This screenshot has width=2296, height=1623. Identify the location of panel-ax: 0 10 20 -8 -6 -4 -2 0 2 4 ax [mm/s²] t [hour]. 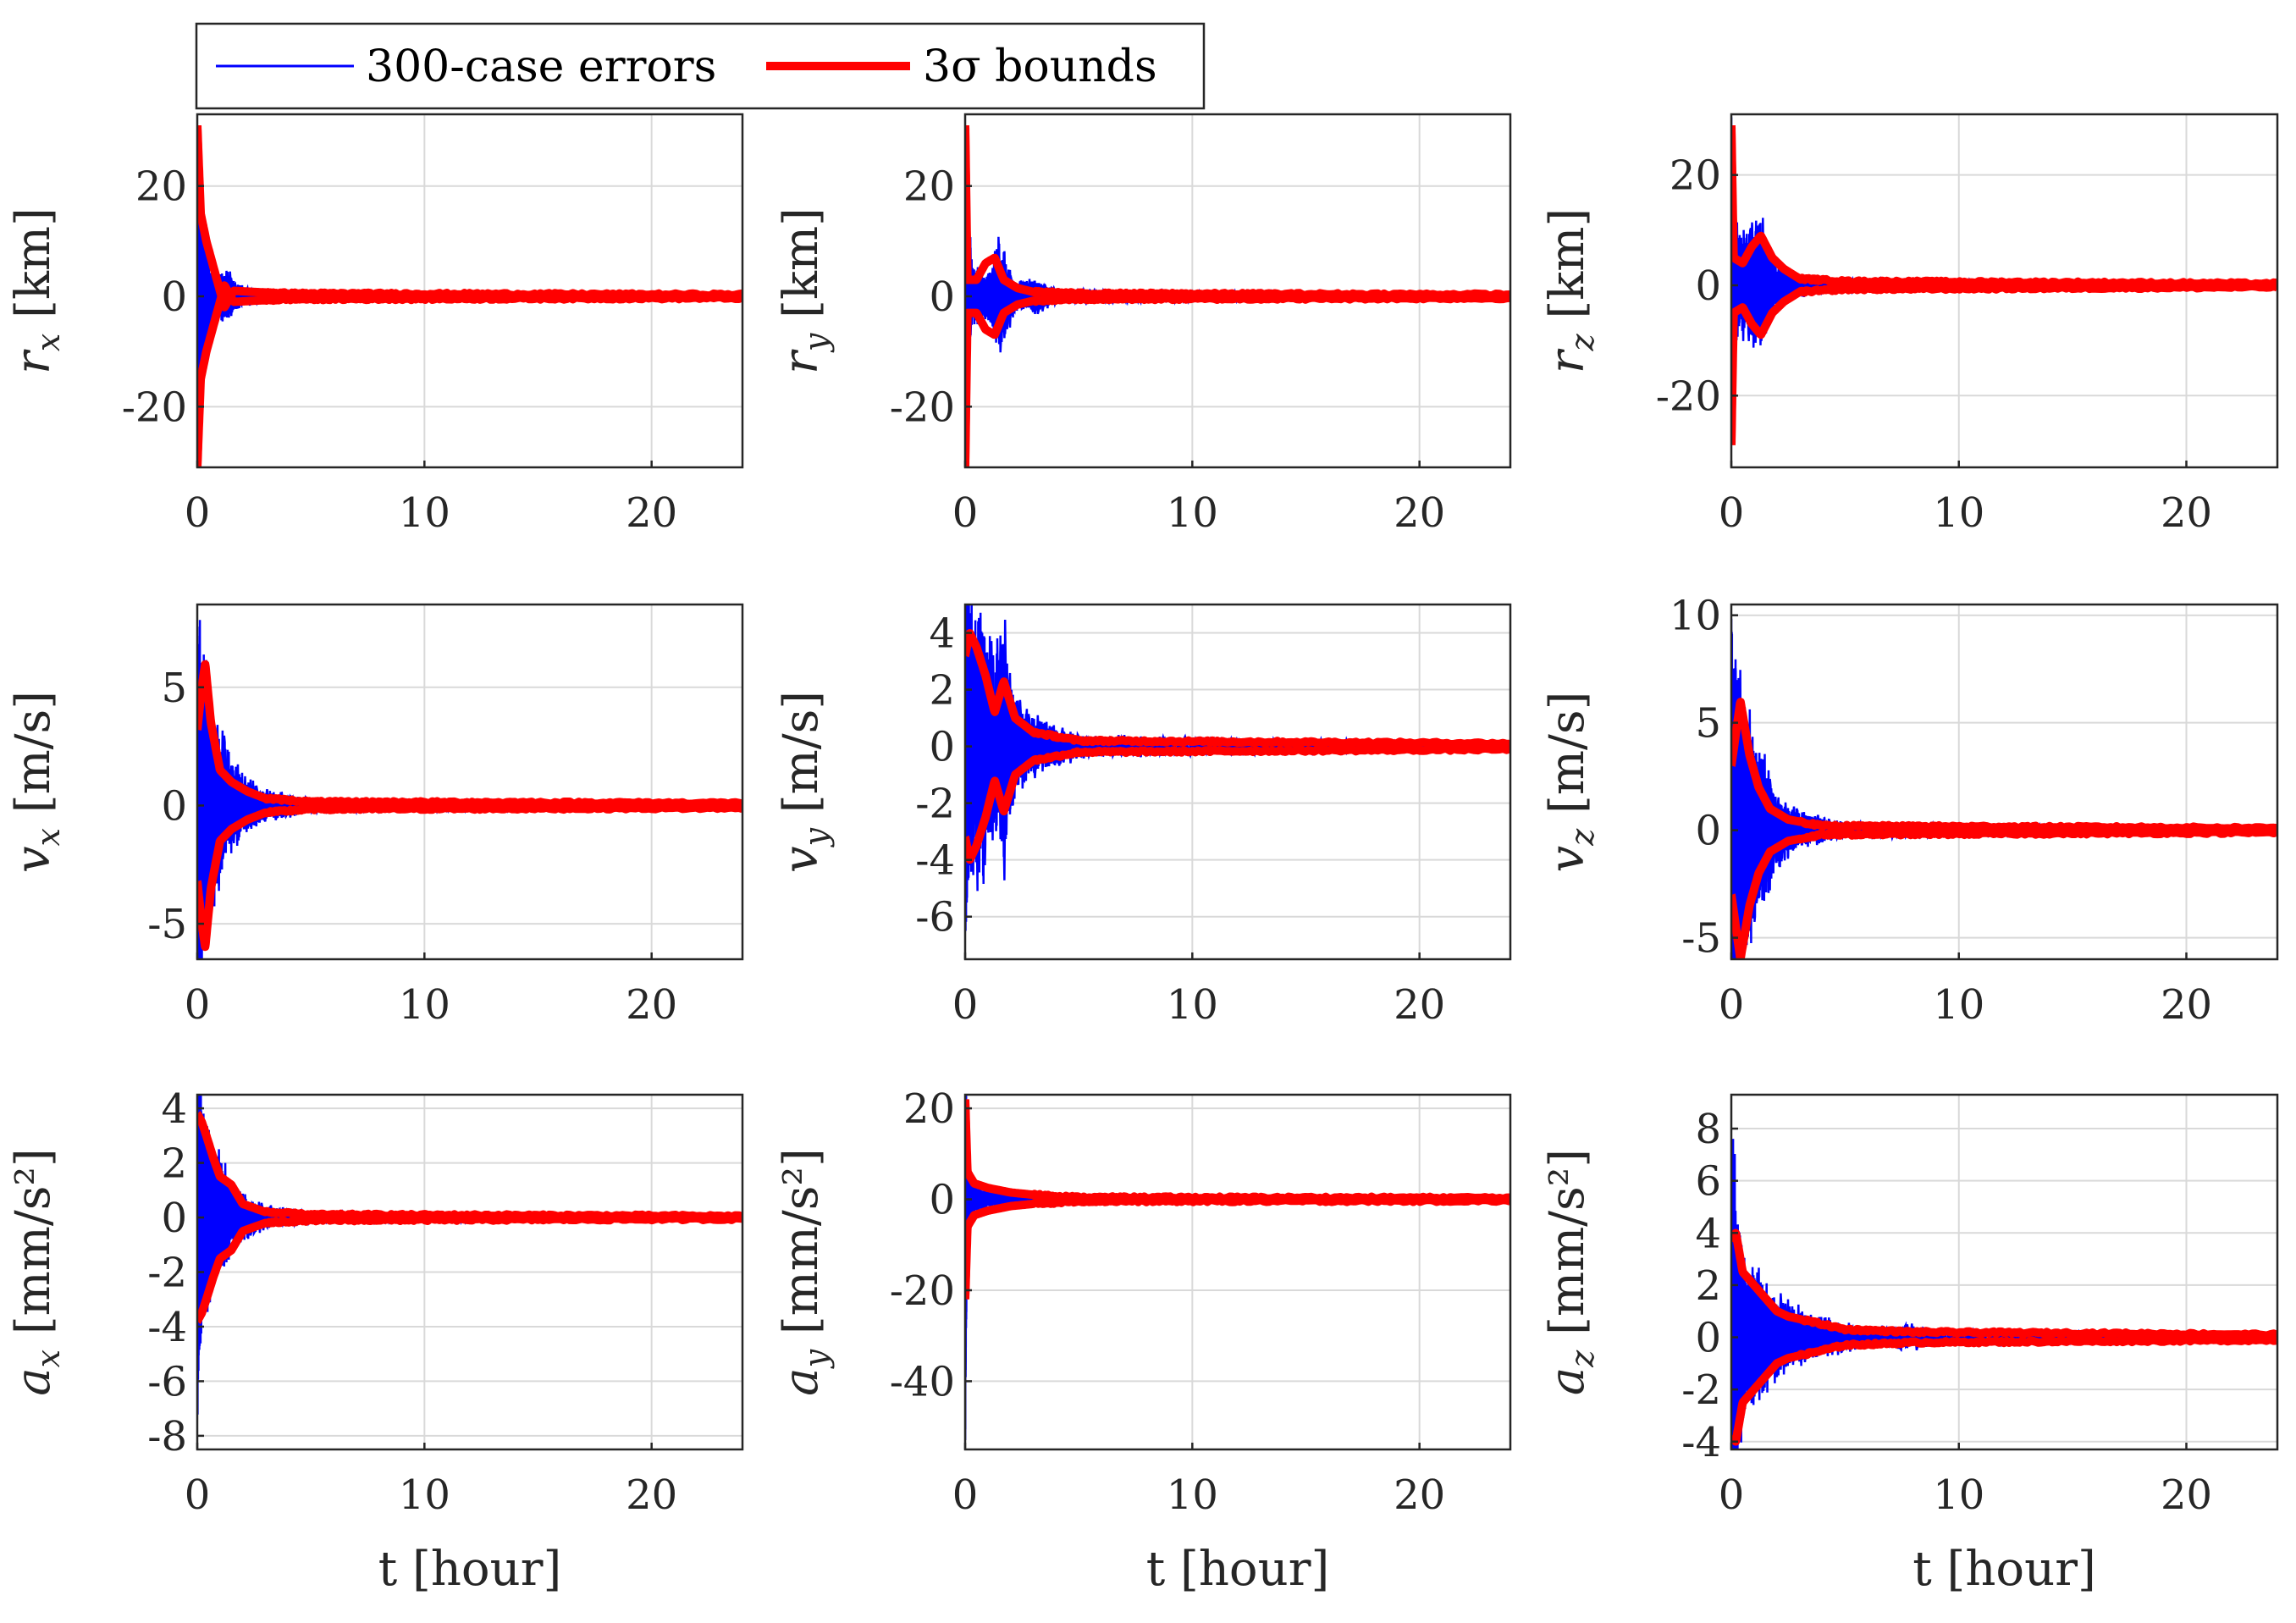
(375, 1341).